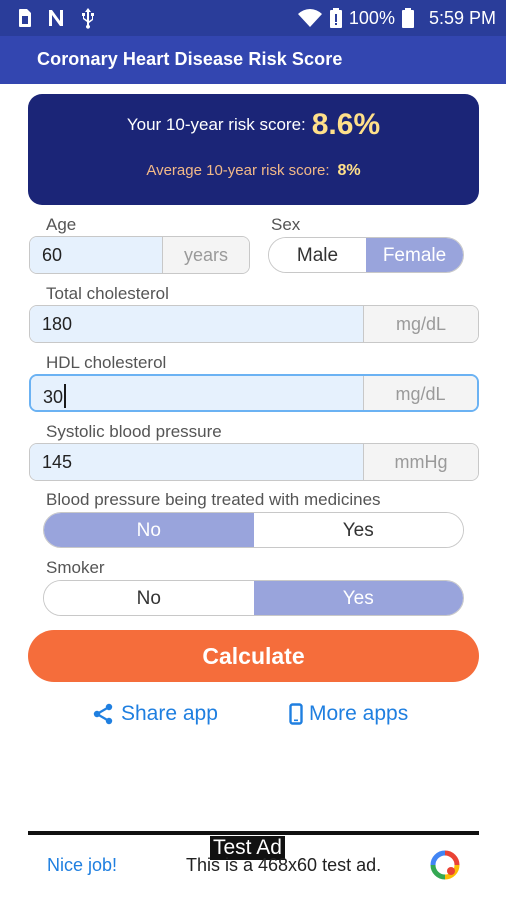  What do you see at coordinates (358, 530) in the screenshot?
I see `bp-treated-option-yes: Yes` at bounding box center [358, 530].